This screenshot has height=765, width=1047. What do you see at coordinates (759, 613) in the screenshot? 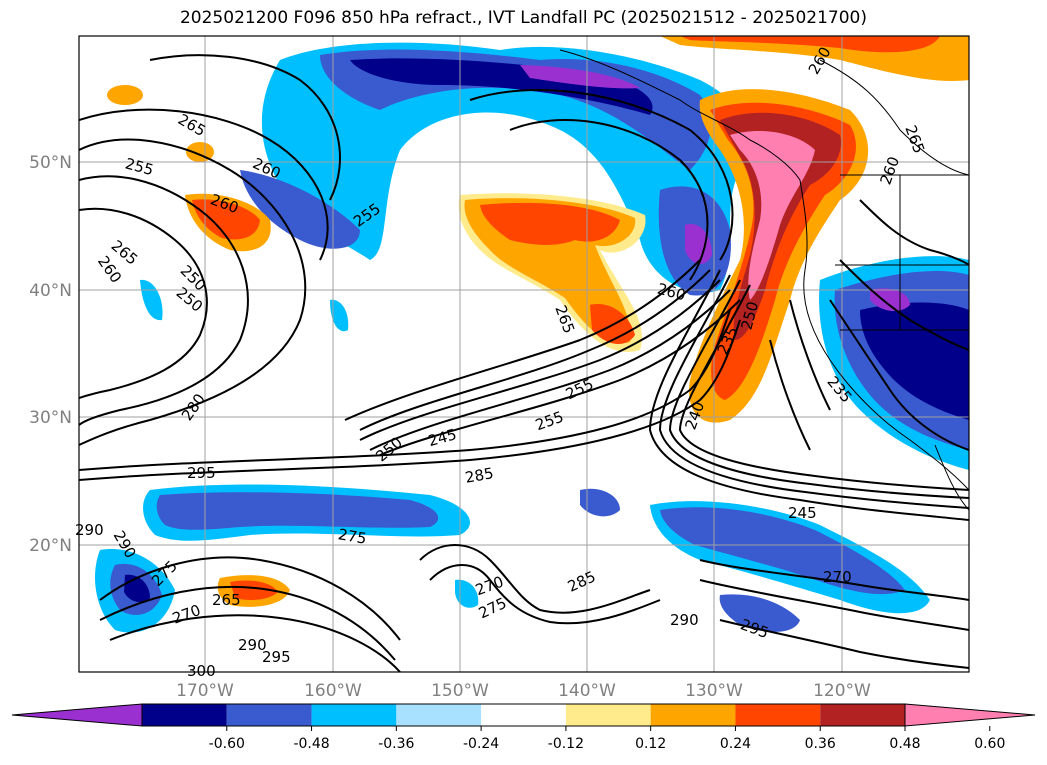
I see `blue-blob-se2` at bounding box center [759, 613].